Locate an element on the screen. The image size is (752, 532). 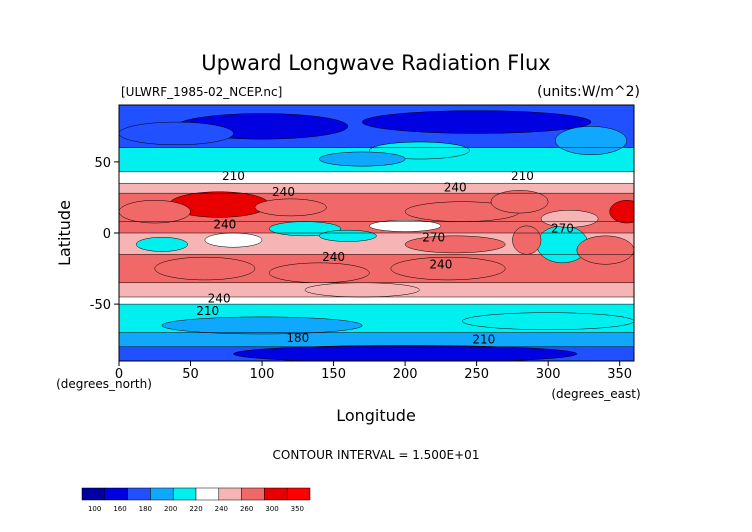
colorbar-labels: 100 160 180 200 220 240 260 300 350 is located at coordinates (196, 509).